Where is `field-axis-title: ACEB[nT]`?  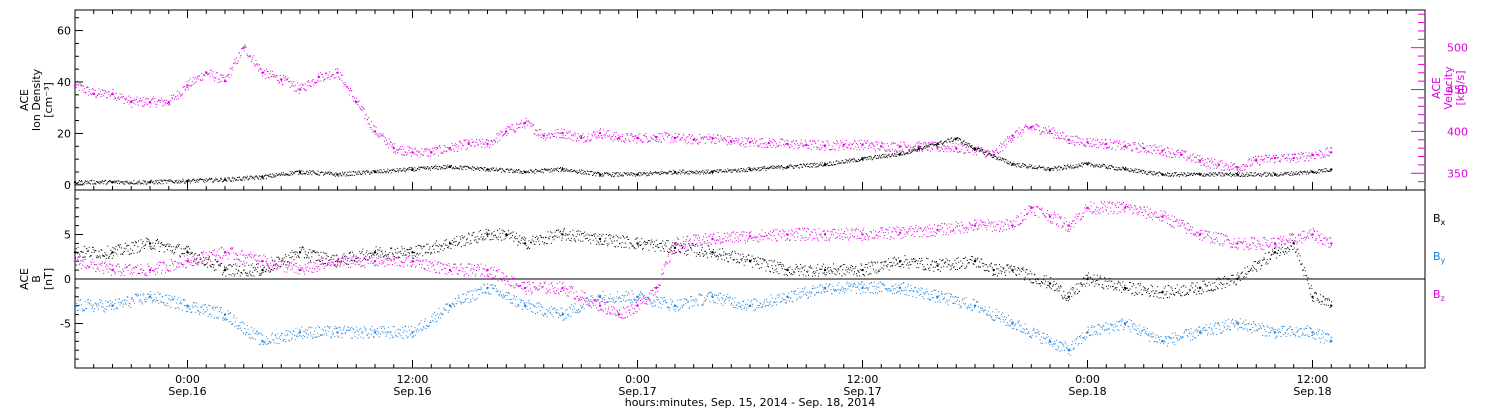
field-axis-title: ACEB[nT] is located at coordinates (36, 279).